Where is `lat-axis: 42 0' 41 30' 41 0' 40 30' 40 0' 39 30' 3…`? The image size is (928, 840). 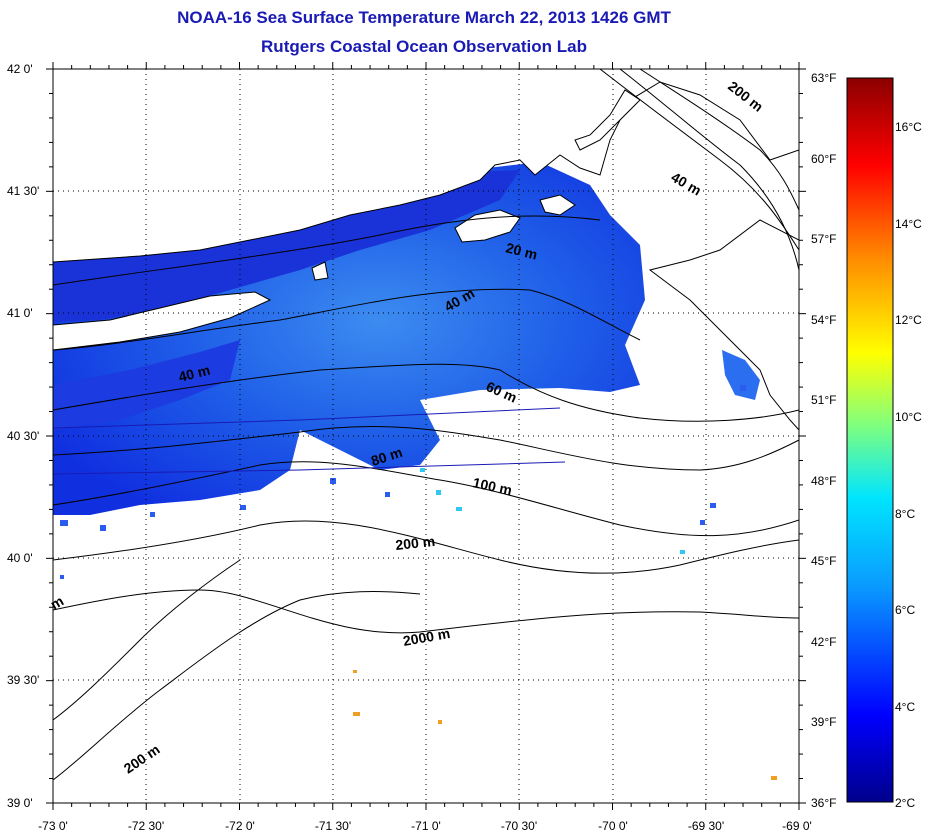
lat-axis: 42 0' 41 30' 41 0' 40 30' 40 0' 39 30' 3… is located at coordinates (23, 436).